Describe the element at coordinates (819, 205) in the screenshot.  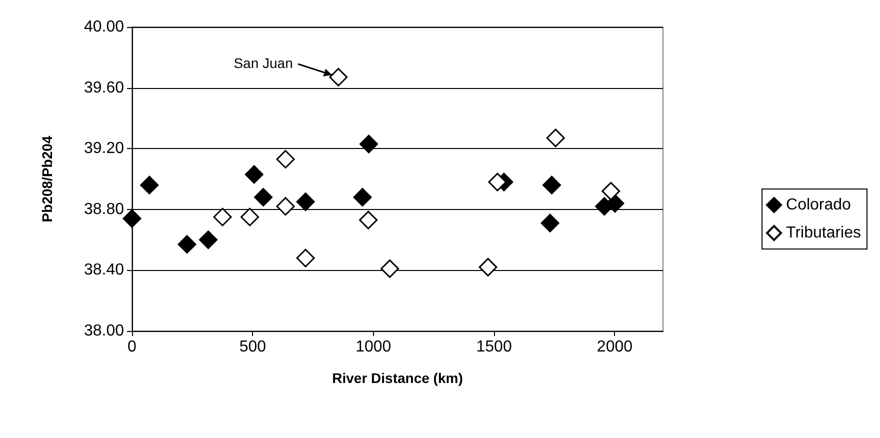
I see `legend-label: Colorado` at that location.